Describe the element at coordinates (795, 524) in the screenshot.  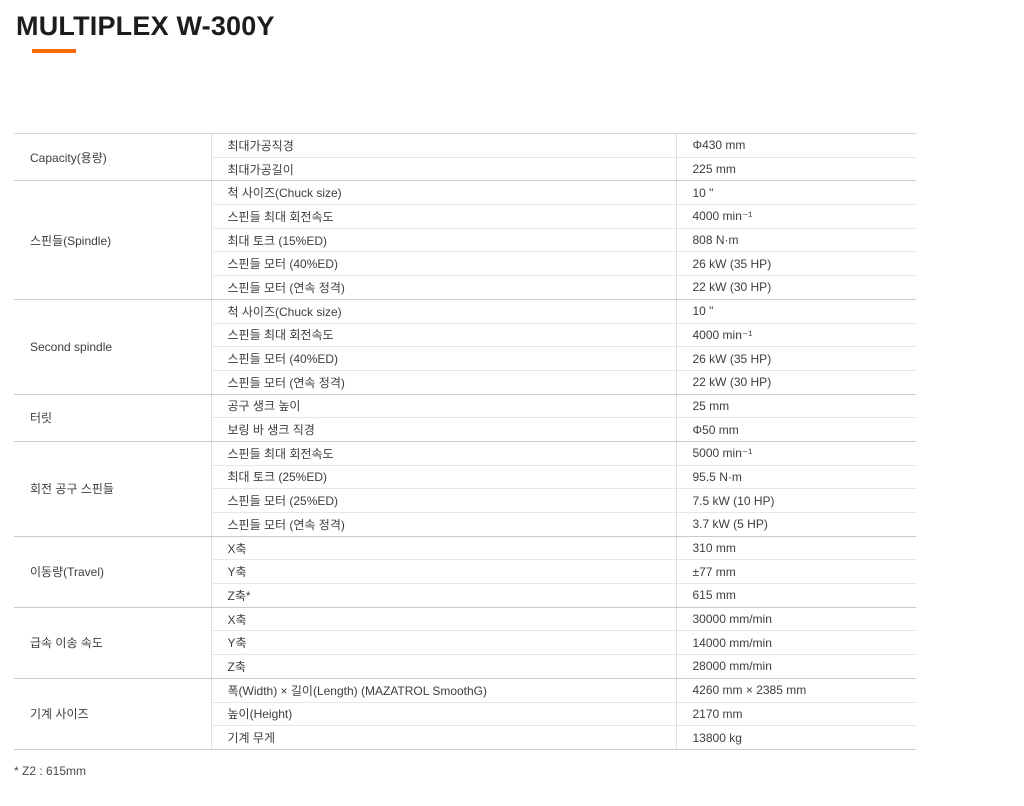
I see `spec-value-cell: 3.7 kW (5 HP)` at that location.